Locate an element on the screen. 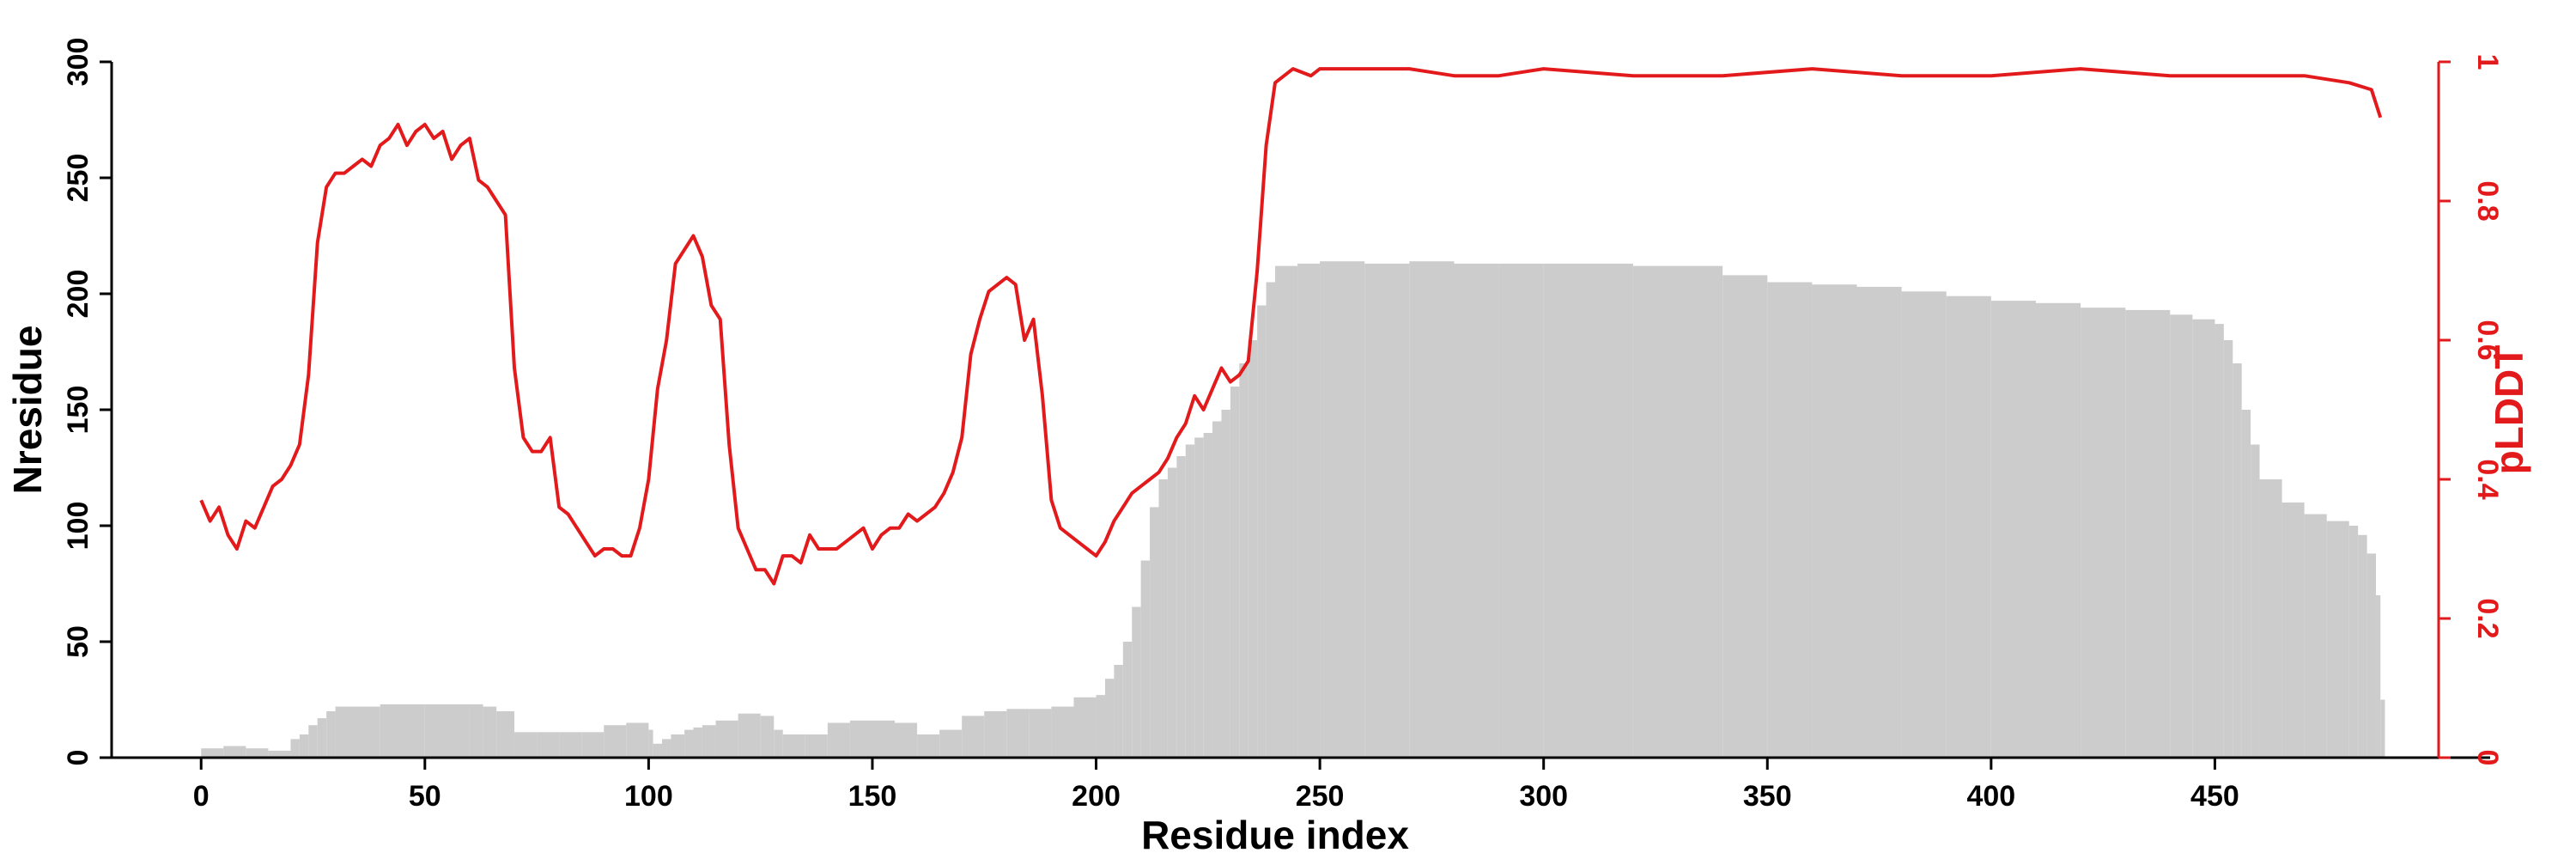 The height and width of the screenshot is (859, 2576). y-left-tick-label: 0 is located at coordinates (78, 758).